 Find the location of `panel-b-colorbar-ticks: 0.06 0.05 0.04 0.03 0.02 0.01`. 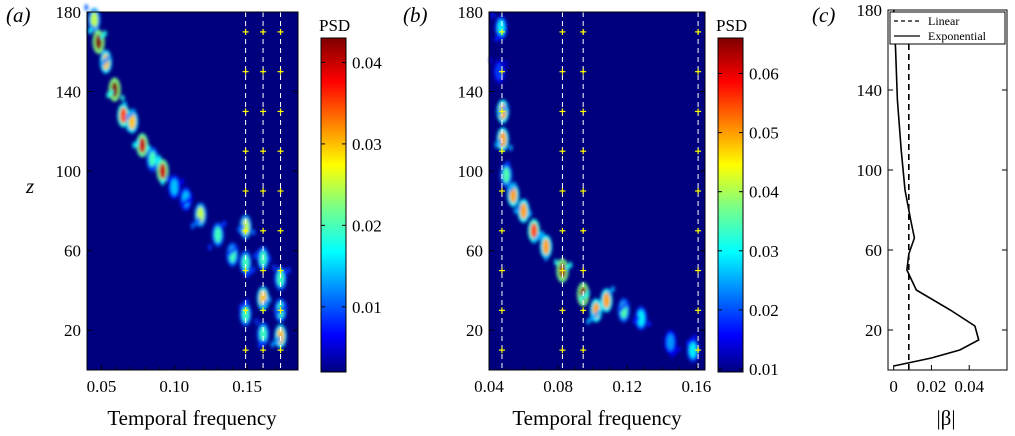

panel-b-colorbar-ticks: 0.06 0.05 0.04 0.03 0.02 0.01 is located at coordinates (748, 221).